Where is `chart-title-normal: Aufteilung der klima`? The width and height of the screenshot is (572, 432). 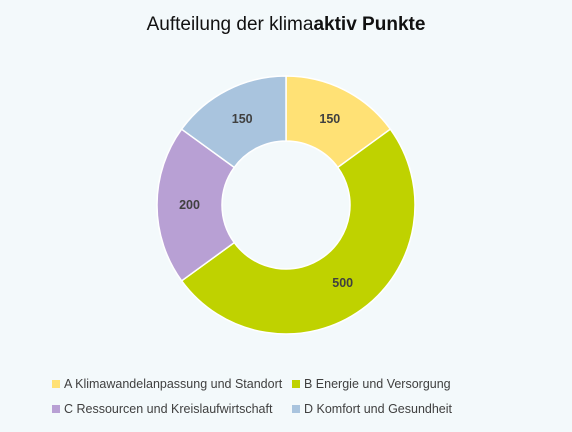 chart-title-normal: Aufteilung der klima is located at coordinates (230, 24).